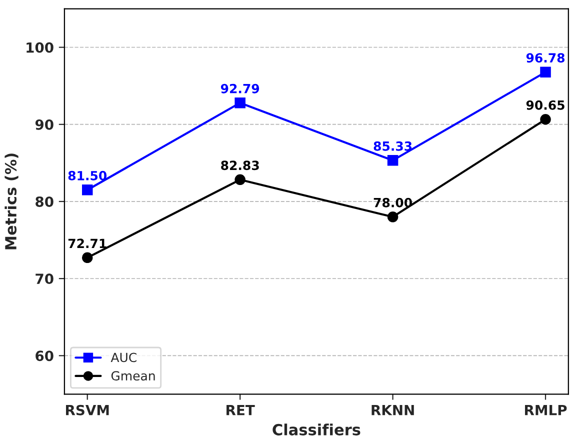  Describe the element at coordinates (393, 146) in the screenshot. I see `data-label: 85.33` at that location.